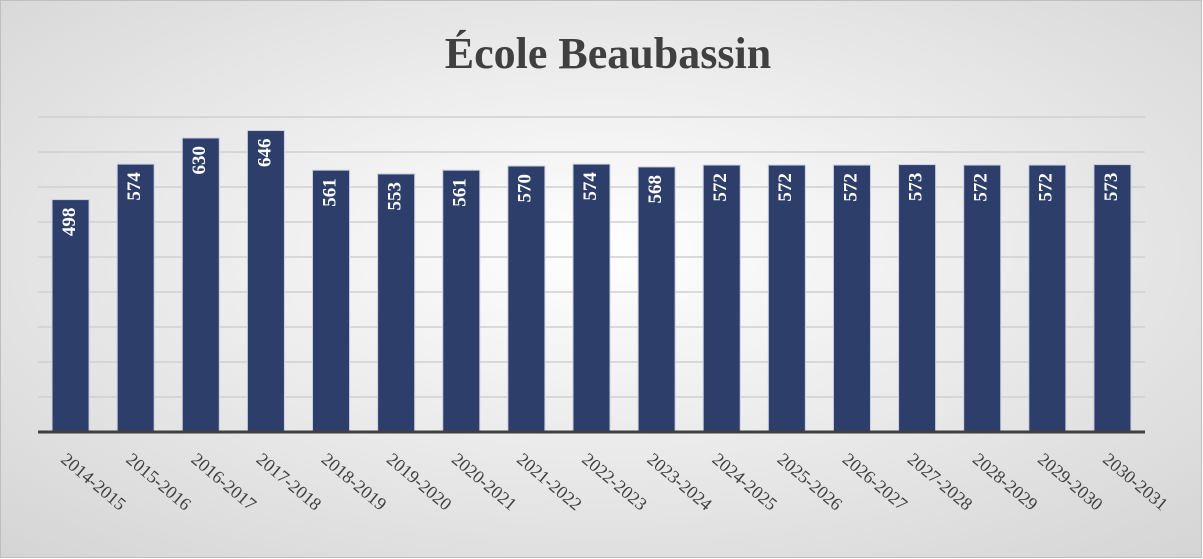 This screenshot has height=559, width=1203. I want to click on data-label: 498, so click(69, 222).